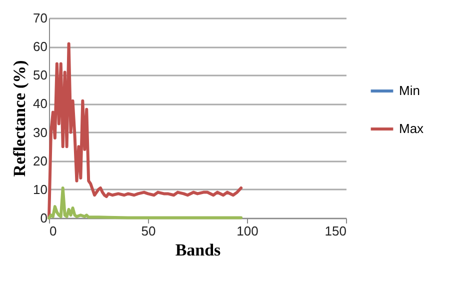 This screenshot has width=474, height=285. I want to click on y-tick-label: 70, so click(40, 18).